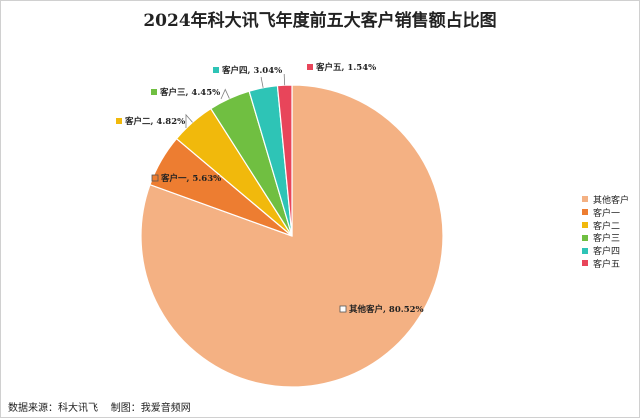  I want to click on legend-label: 客户三, so click(607, 239).